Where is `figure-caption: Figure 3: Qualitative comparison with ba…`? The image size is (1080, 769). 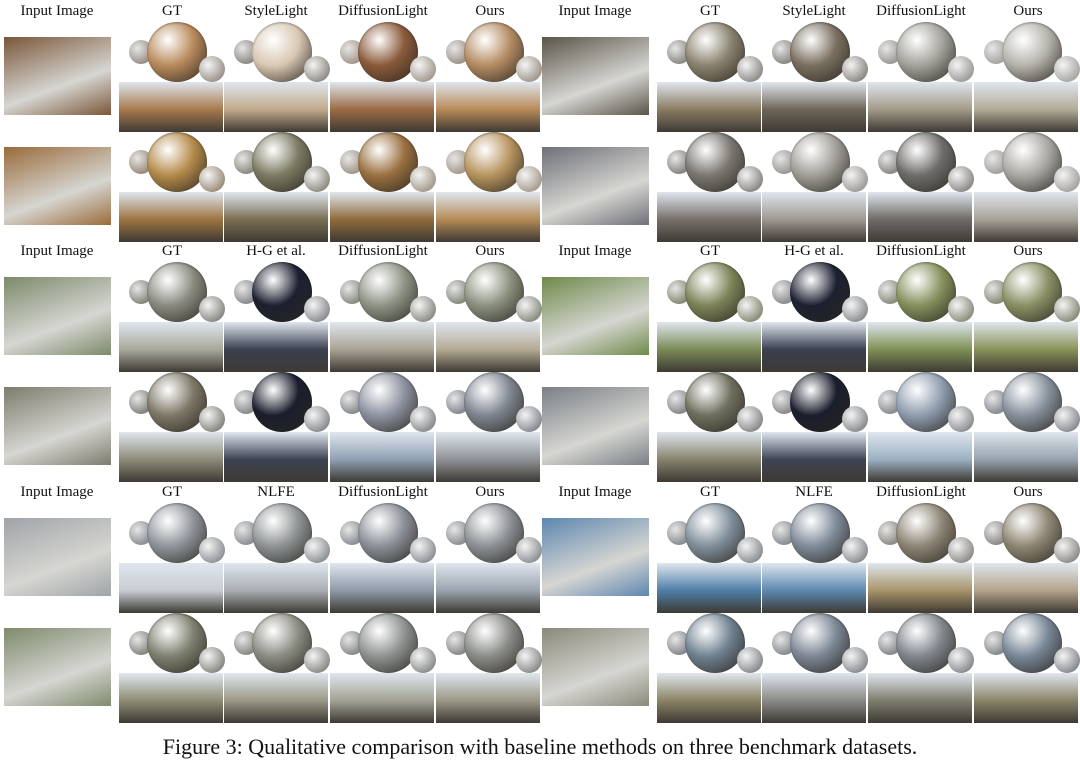
figure-caption: Figure 3: Qualitative comparison with ba… is located at coordinates (540, 746).